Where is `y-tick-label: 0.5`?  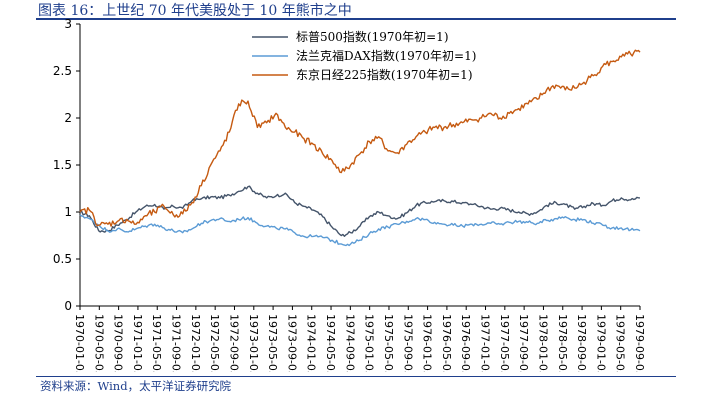
y-tick-label: 0.5 is located at coordinates (62, 259).